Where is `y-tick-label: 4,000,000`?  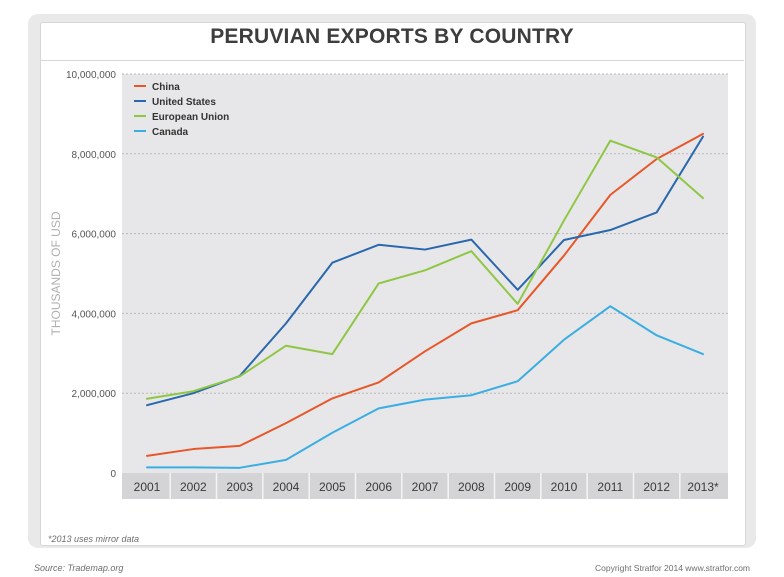 y-tick-label: 4,000,000 is located at coordinates (94, 314).